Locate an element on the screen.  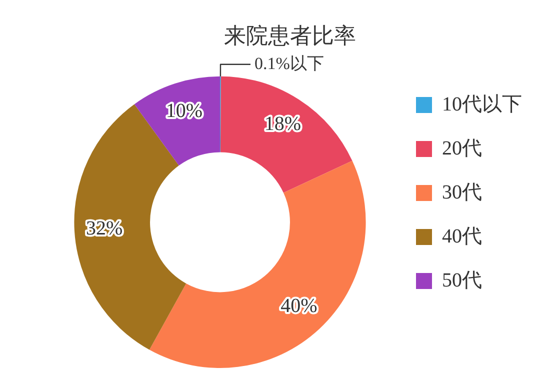
data-label: 0.1%以下 is located at coordinates (289, 63).